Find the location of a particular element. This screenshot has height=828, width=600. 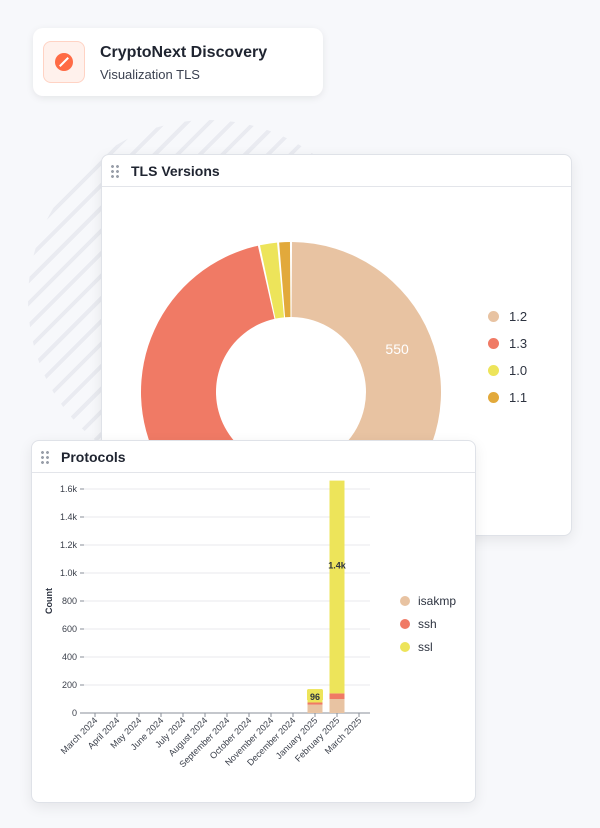

legend-label: isakmp is located at coordinates (437, 600).